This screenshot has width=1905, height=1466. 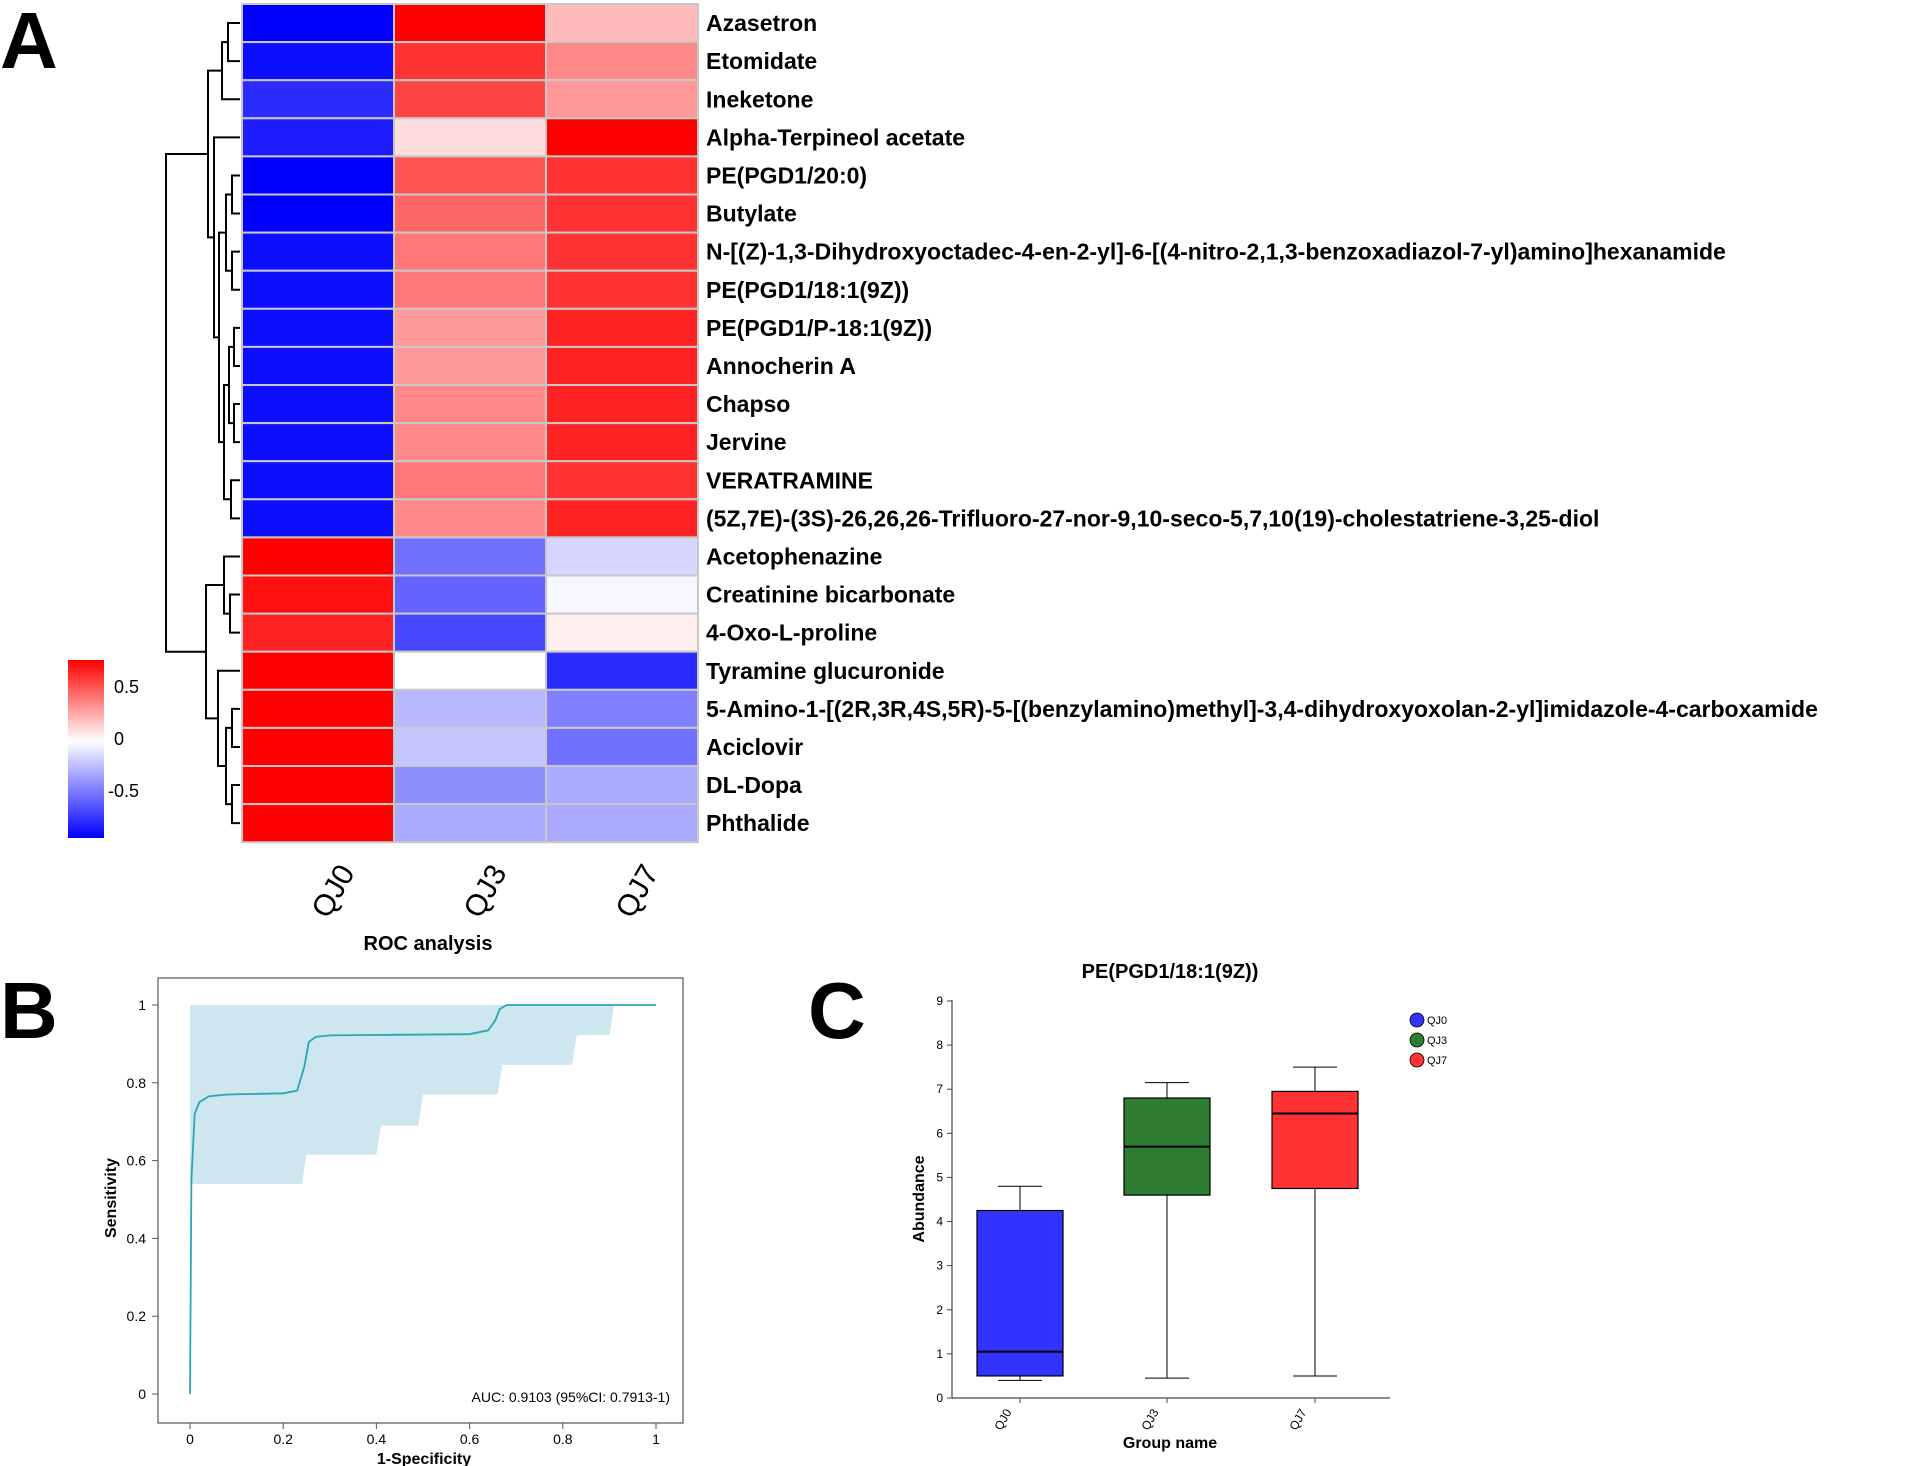 I want to click on heatmap-row-label: Annocherin A, so click(x=781, y=366).